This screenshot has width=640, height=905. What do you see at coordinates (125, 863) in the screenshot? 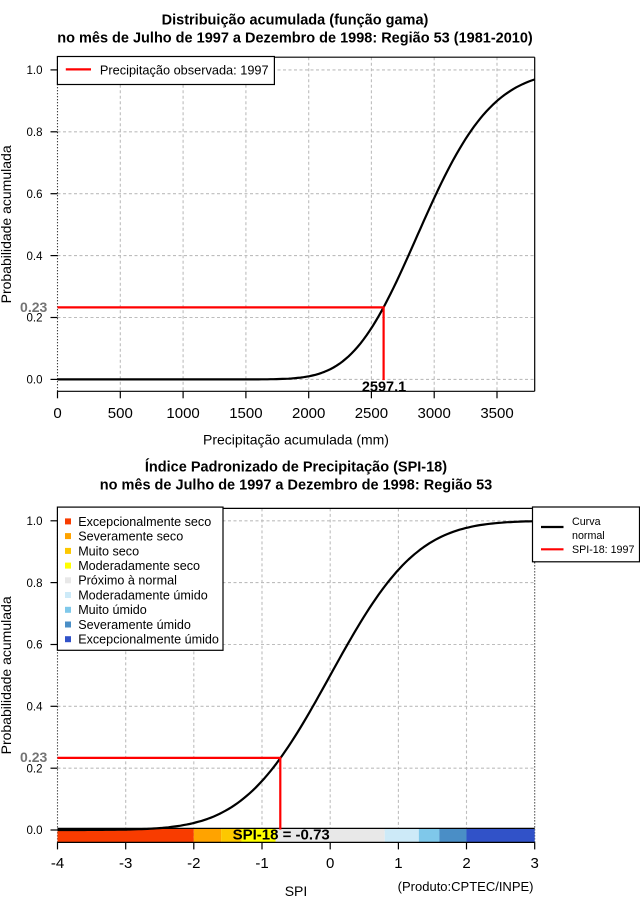
I see `svg-text: -3` at bounding box center [125, 863].